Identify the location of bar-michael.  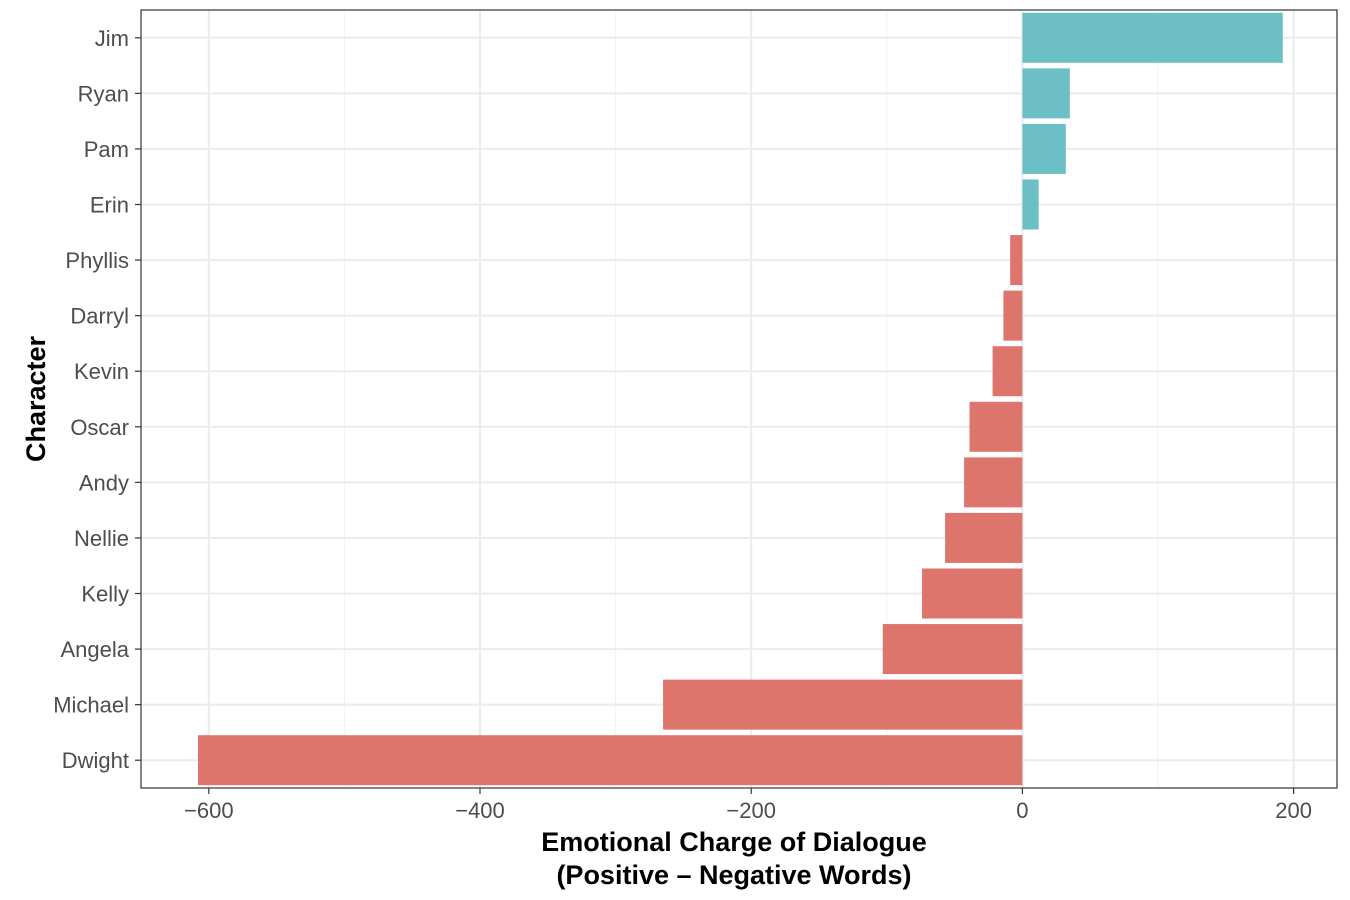
(843, 704).